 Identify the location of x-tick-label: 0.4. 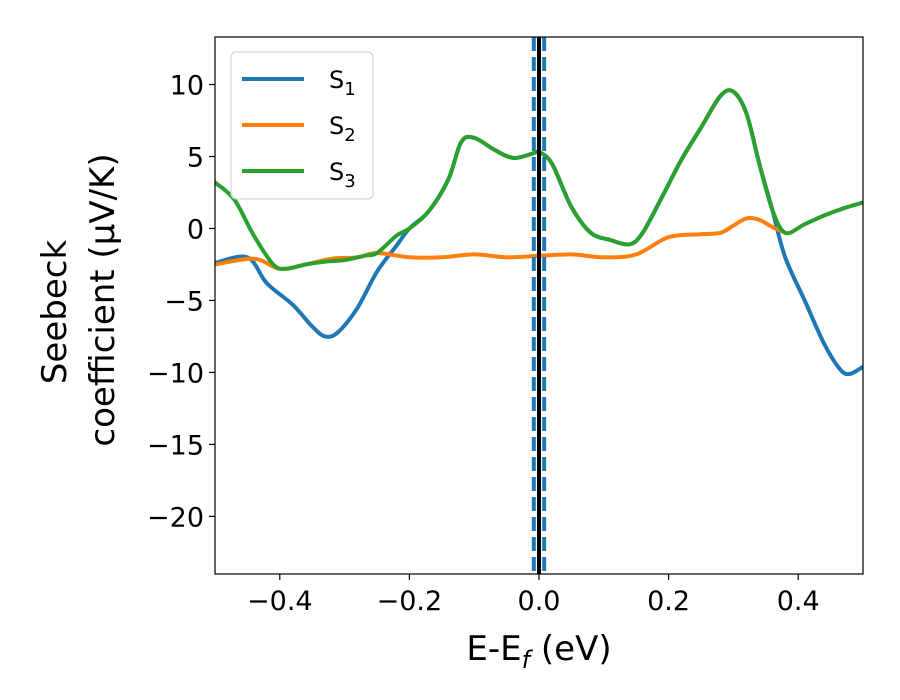
(798, 601).